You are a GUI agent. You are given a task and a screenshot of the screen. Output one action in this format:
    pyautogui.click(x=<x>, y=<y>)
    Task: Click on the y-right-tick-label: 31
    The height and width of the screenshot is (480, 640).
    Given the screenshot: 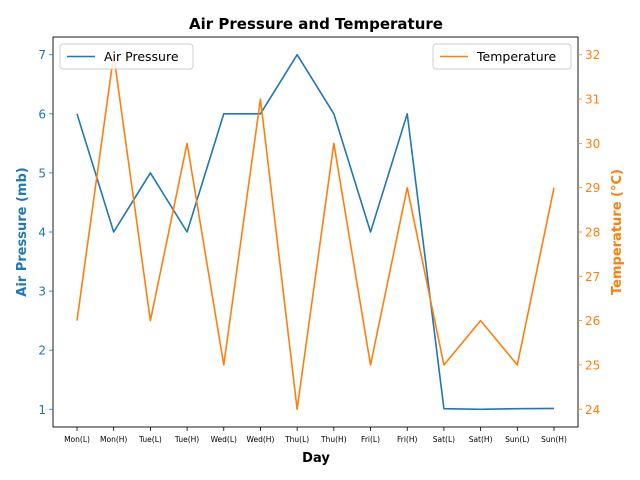 What is the action you would take?
    pyautogui.click(x=592, y=100)
    